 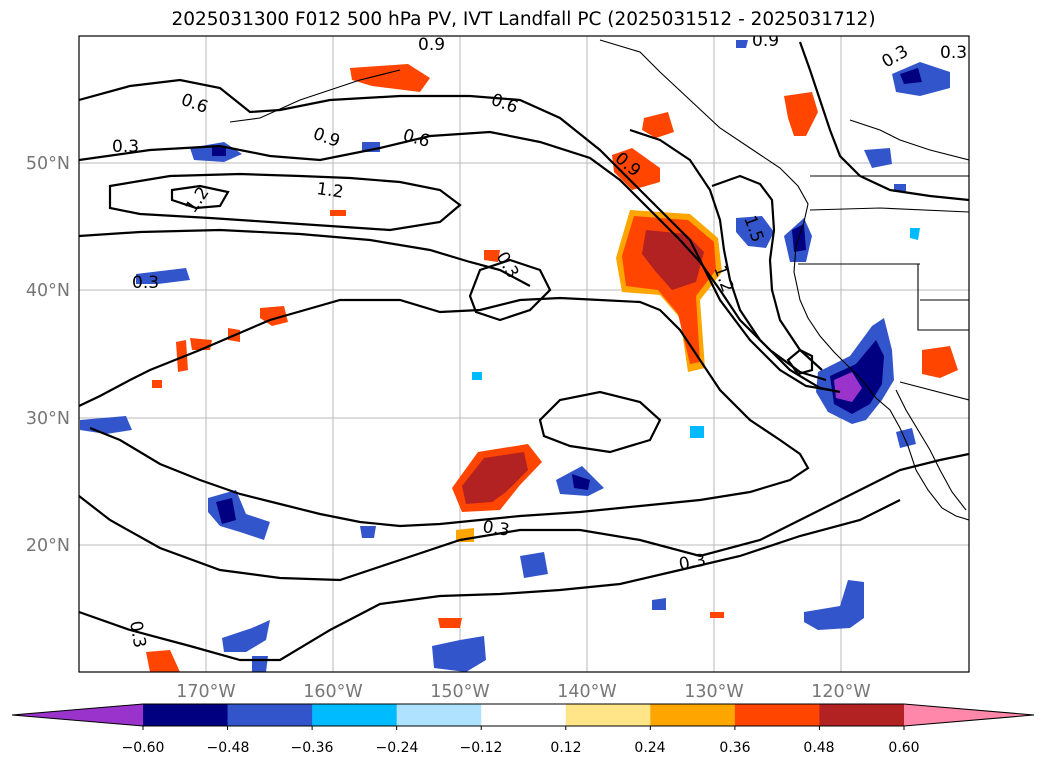 I want to click on lon-tick-label: 120°W, so click(x=840, y=692).